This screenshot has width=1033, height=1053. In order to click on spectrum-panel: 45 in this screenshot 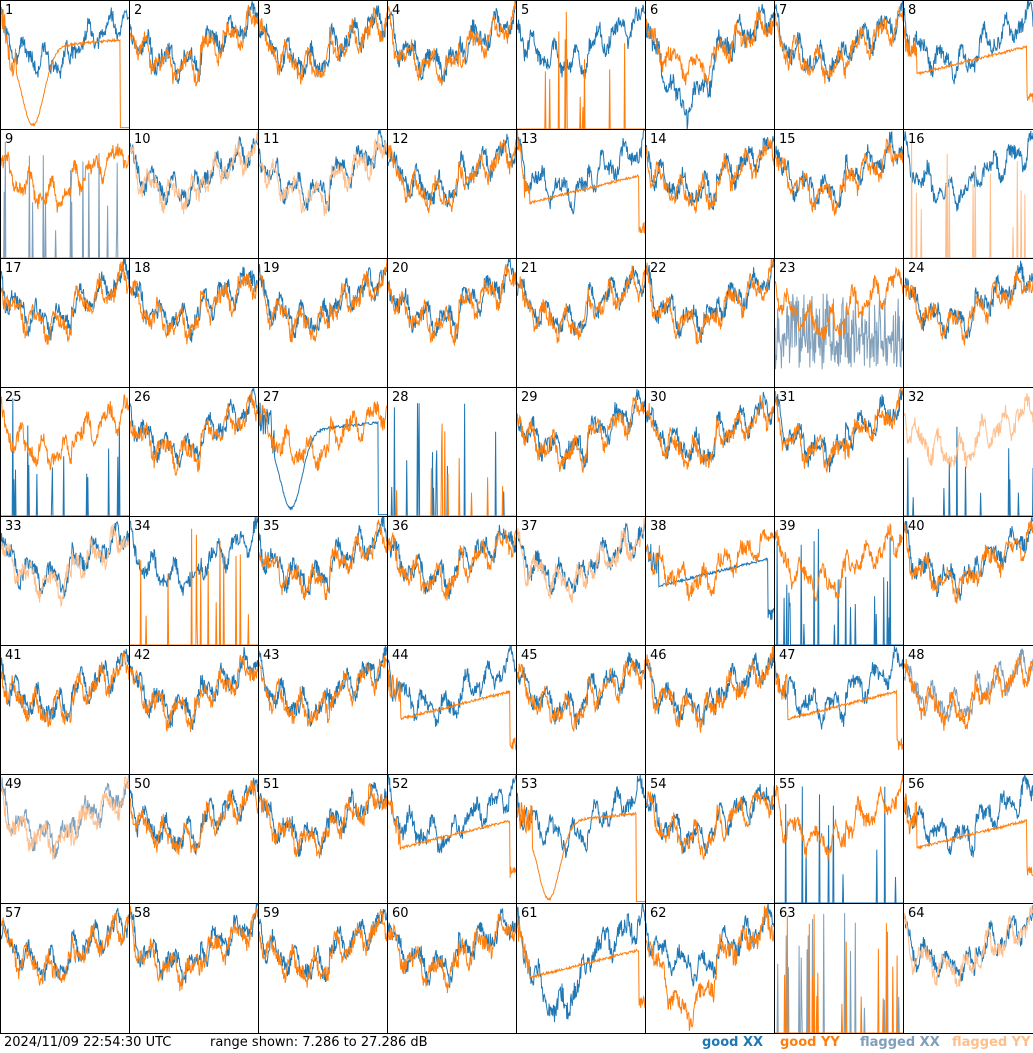, I will do `click(581, 710)`.